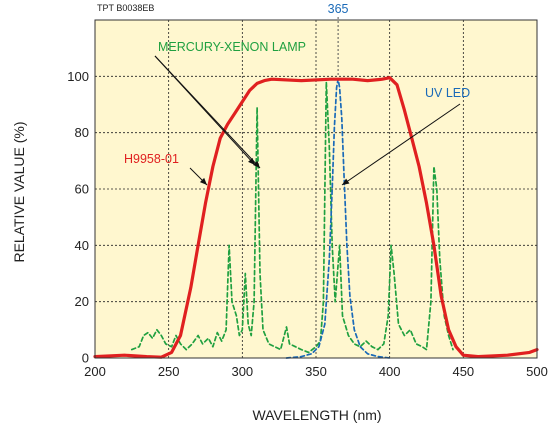 This screenshot has width=555, height=427. Describe the element at coordinates (401, 144) in the screenshot. I see `annotation-uv-led-leader` at that location.